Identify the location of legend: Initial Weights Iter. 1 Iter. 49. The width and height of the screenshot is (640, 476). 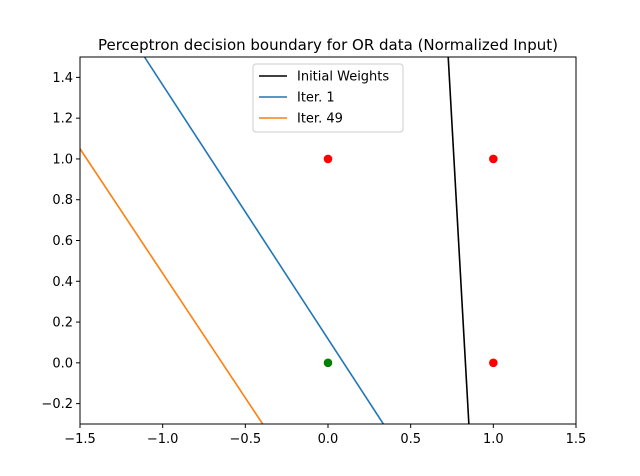
(328, 98).